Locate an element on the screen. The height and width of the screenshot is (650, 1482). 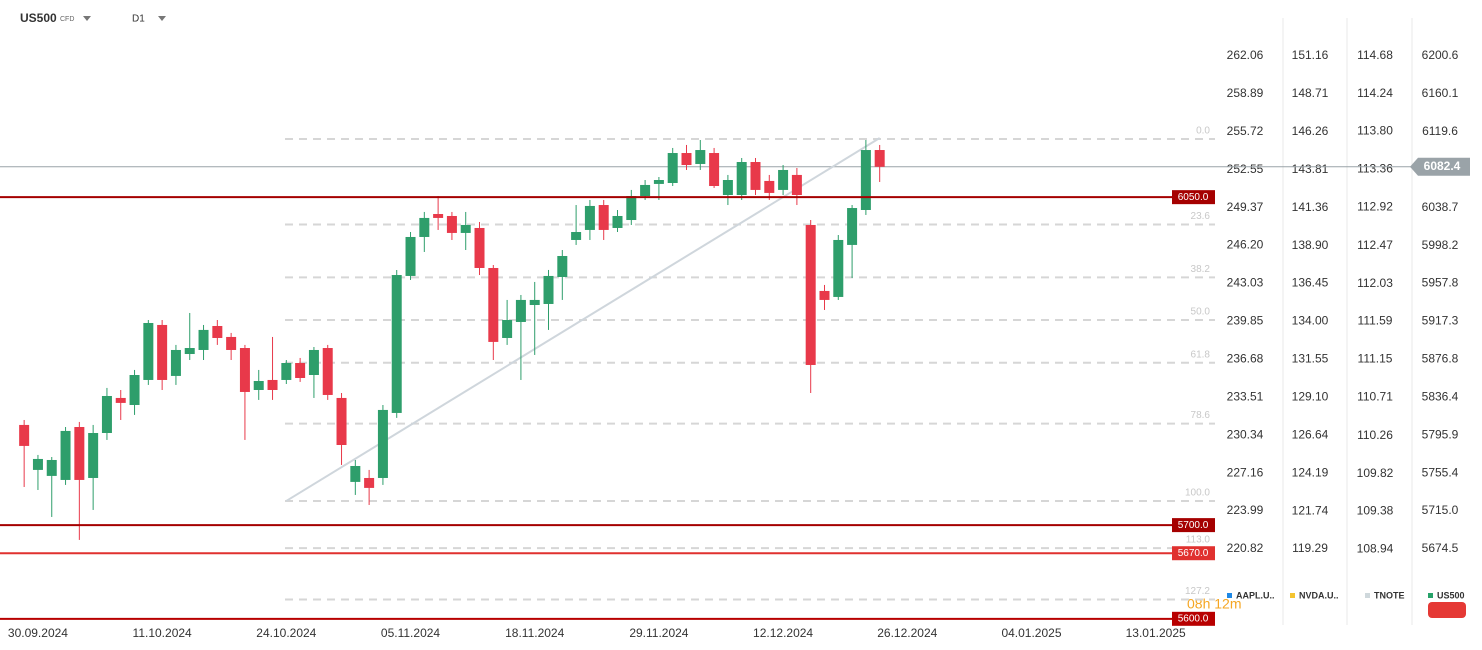
y-tick-label: 258.89 is located at coordinates (1245, 93).